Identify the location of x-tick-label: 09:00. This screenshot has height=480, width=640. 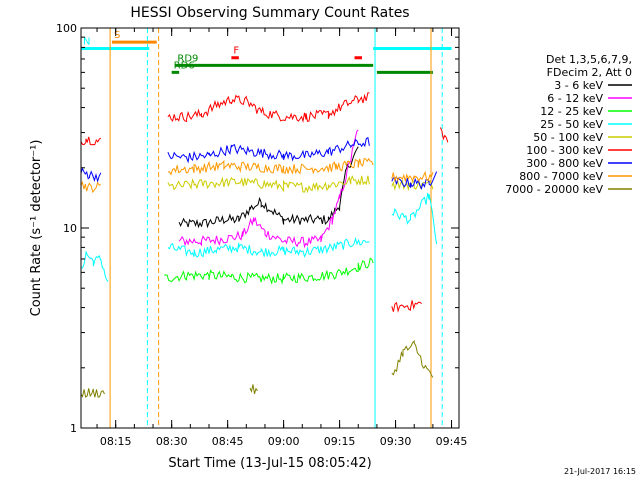
(284, 441).